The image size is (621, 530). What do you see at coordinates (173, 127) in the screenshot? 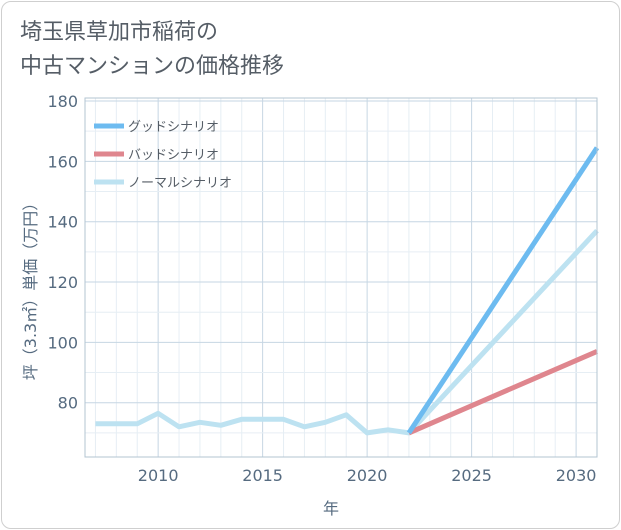
I see `legend-label: グッドシナリオ` at bounding box center [173, 127].